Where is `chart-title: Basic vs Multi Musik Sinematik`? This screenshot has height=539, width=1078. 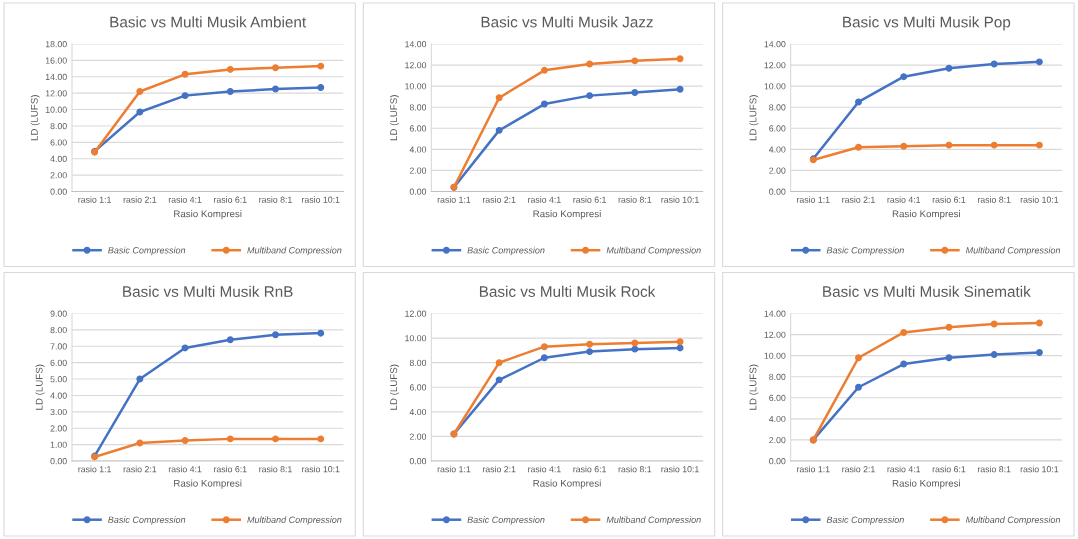
chart-title: Basic vs Multi Musik Sinematik is located at coordinates (927, 291).